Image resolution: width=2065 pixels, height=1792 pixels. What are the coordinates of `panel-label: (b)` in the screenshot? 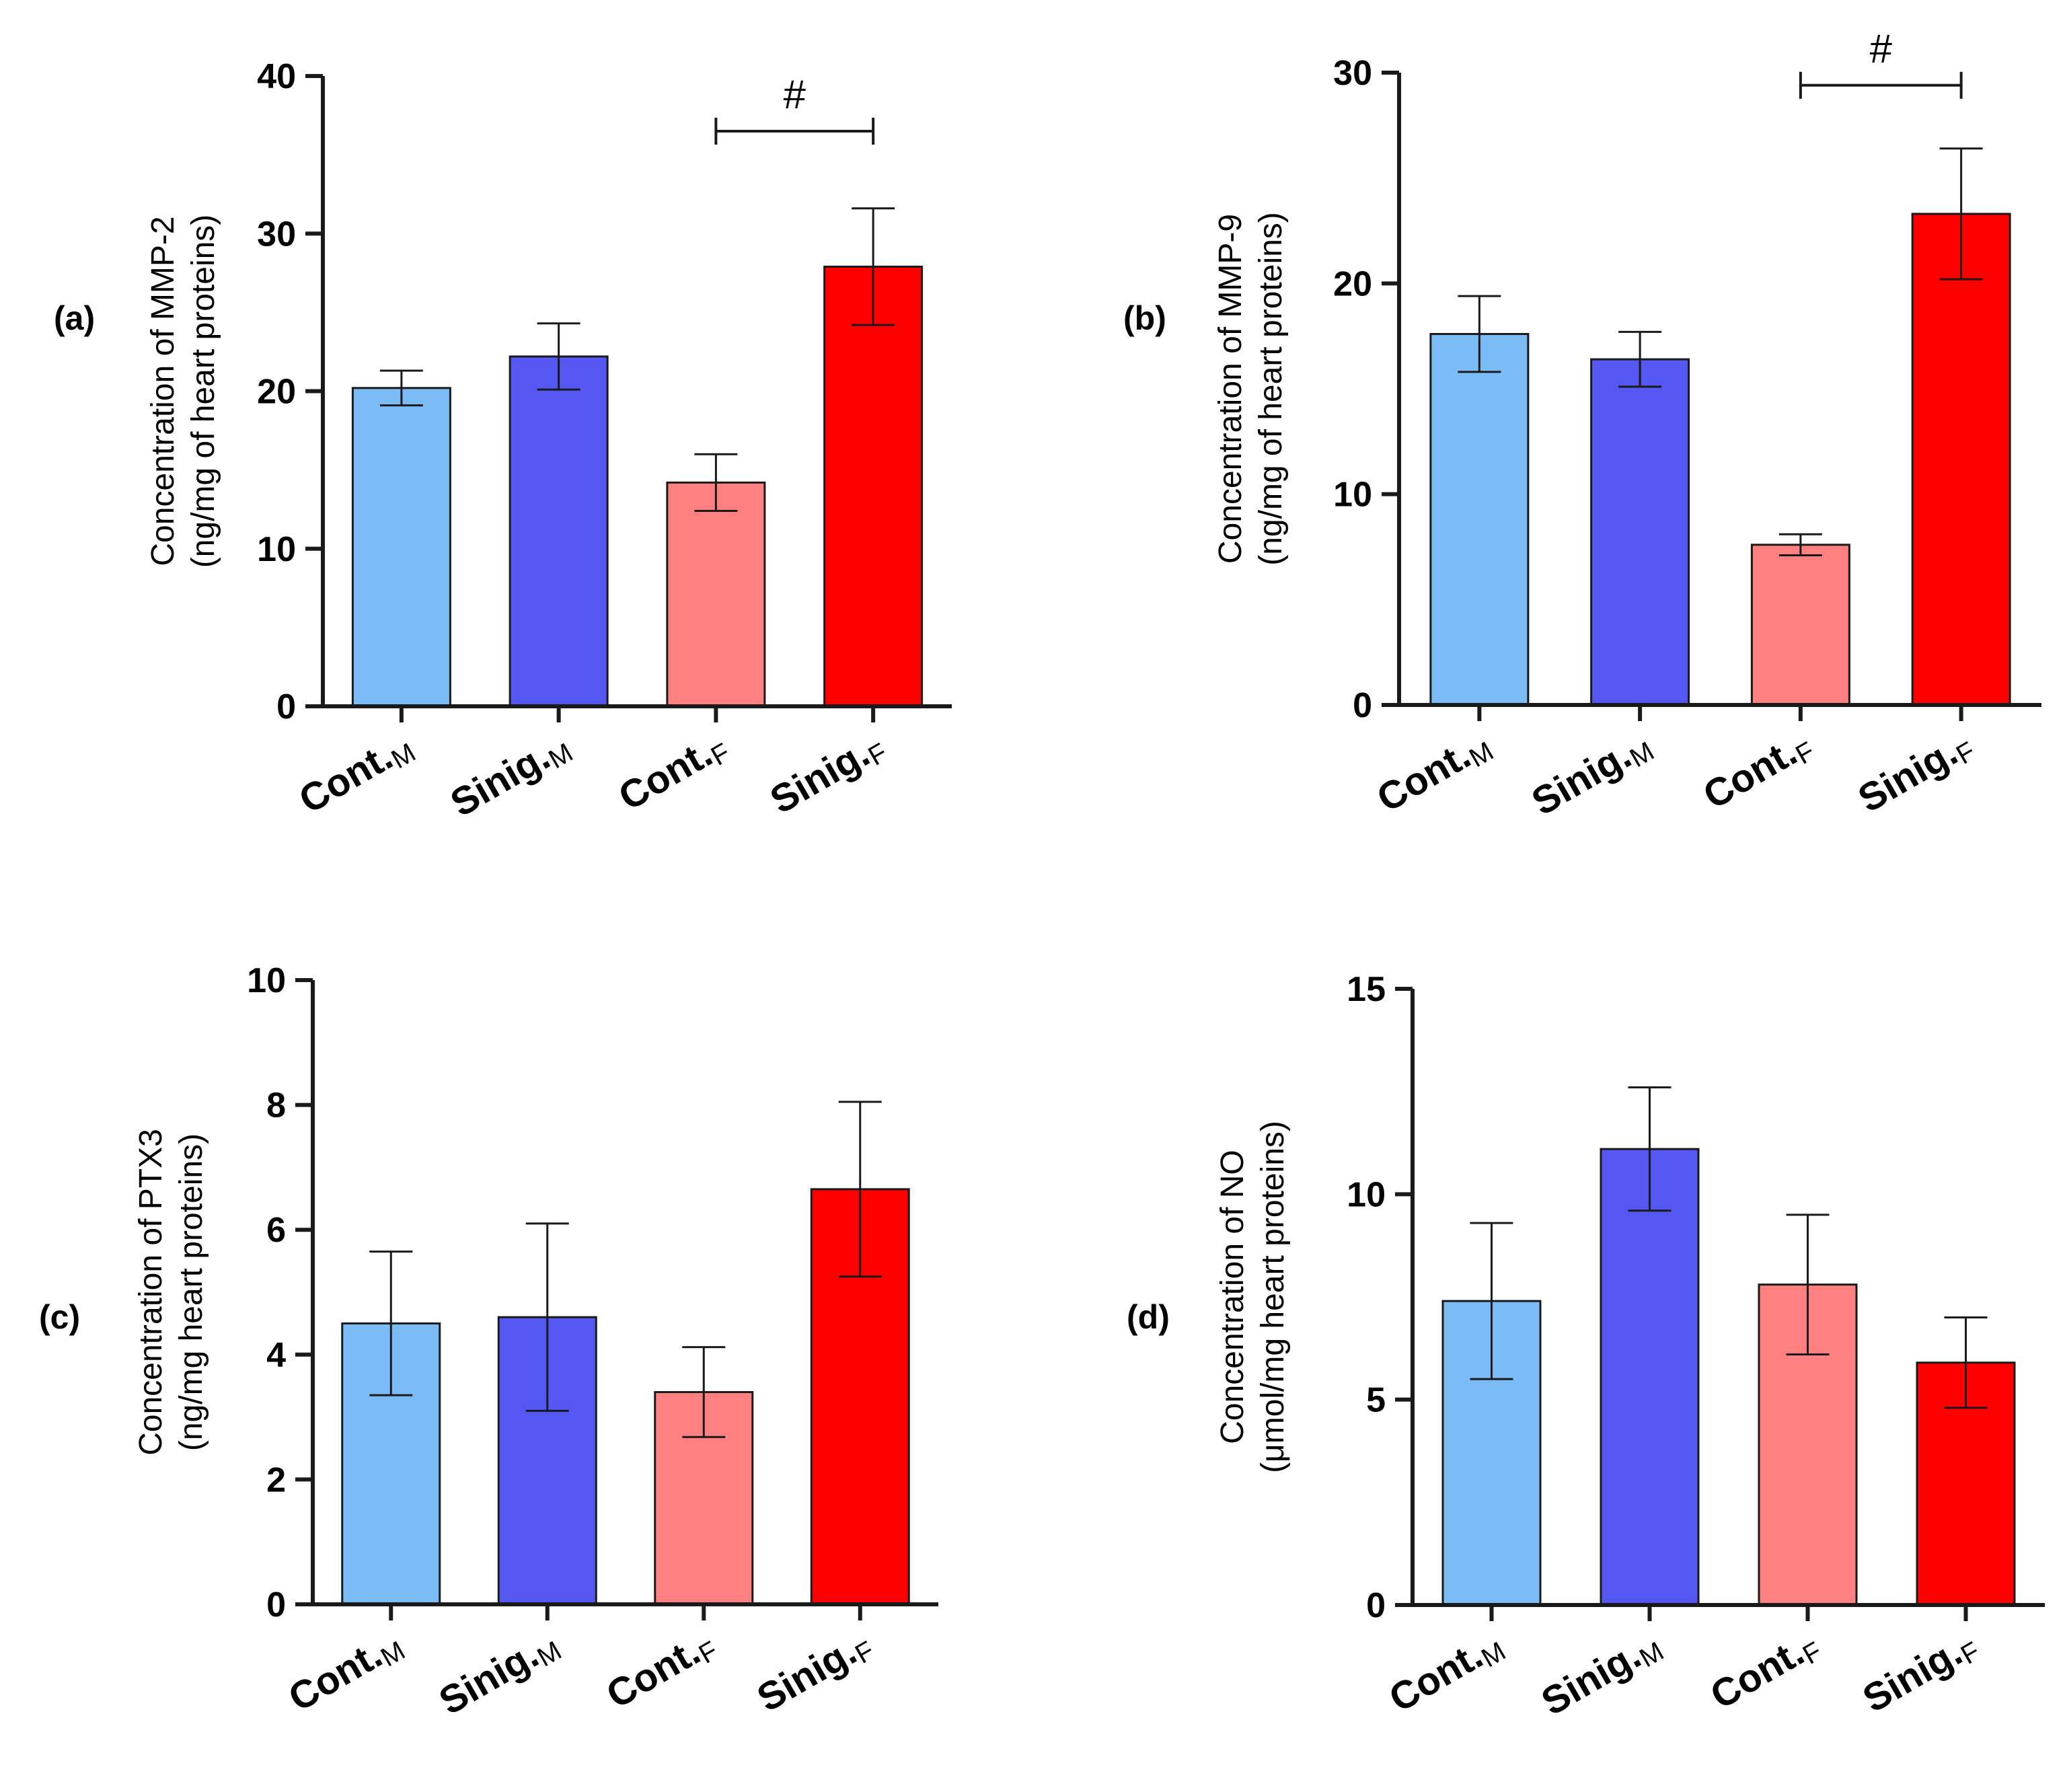 It's located at (1144, 318).